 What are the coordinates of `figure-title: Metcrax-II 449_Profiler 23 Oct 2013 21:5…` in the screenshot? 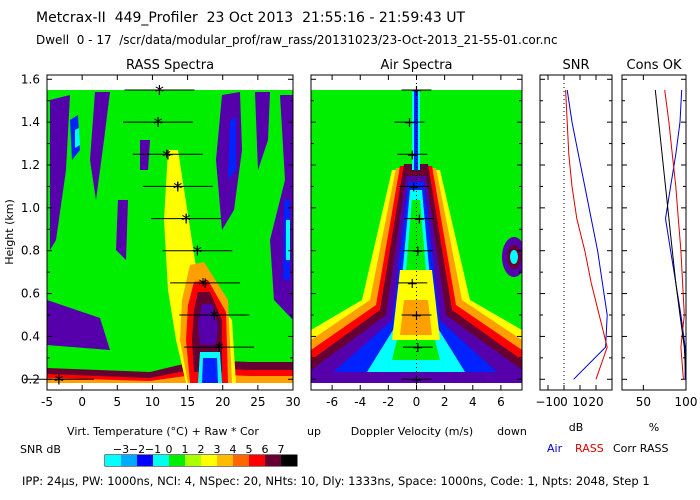 It's located at (251, 18).